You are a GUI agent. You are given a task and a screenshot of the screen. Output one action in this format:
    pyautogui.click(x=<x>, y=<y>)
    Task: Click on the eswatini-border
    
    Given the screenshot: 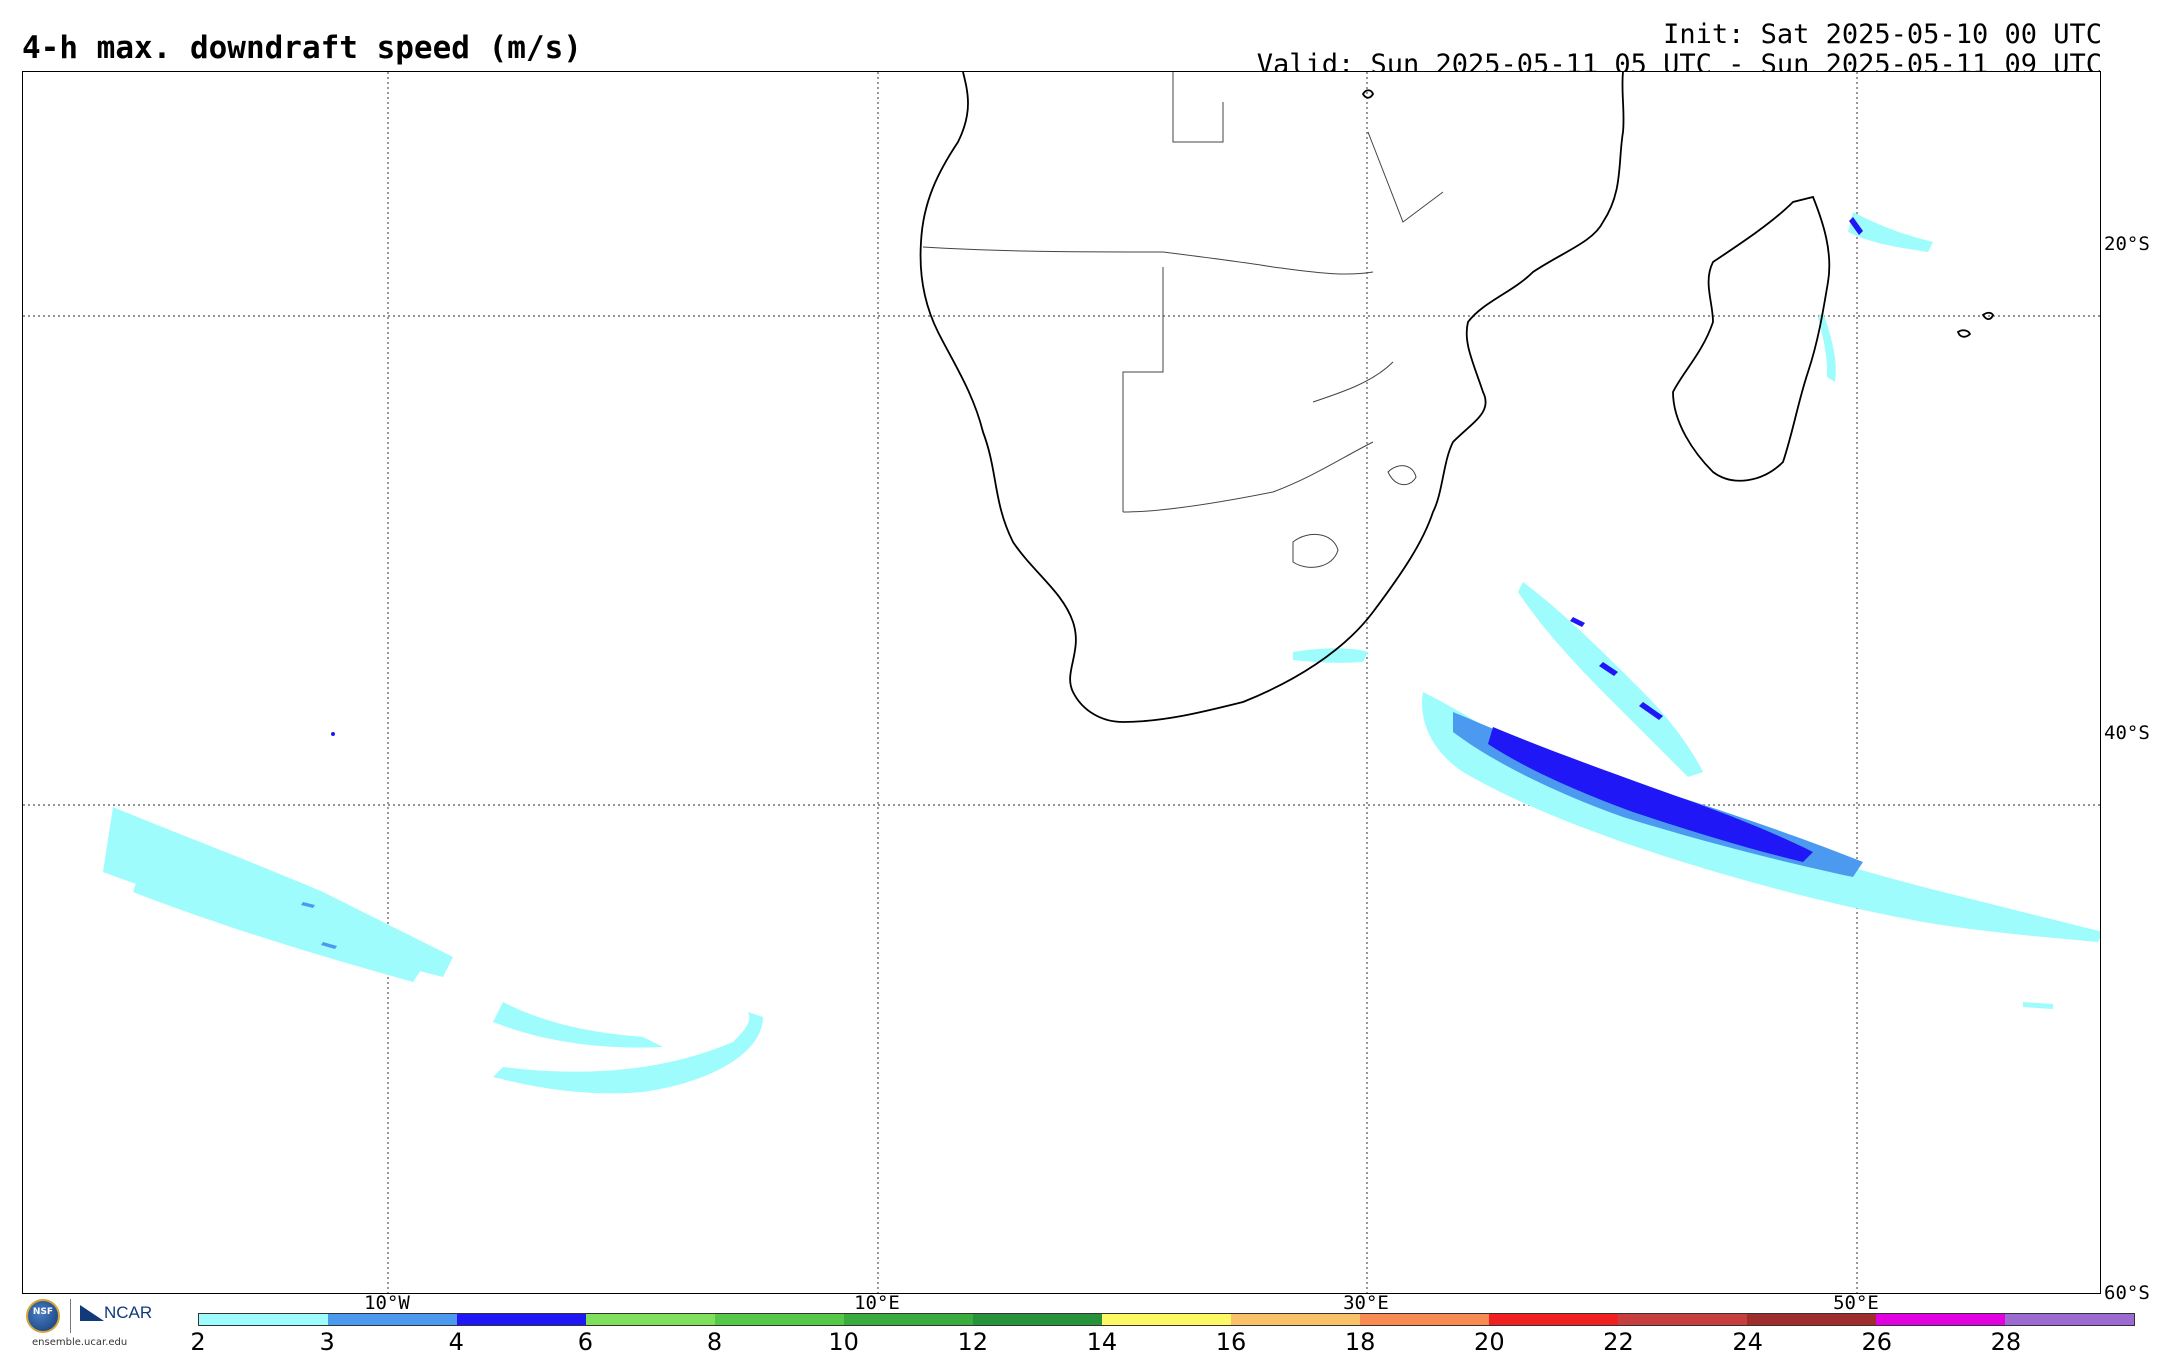 What is the action you would take?
    pyautogui.click(x=1402, y=475)
    